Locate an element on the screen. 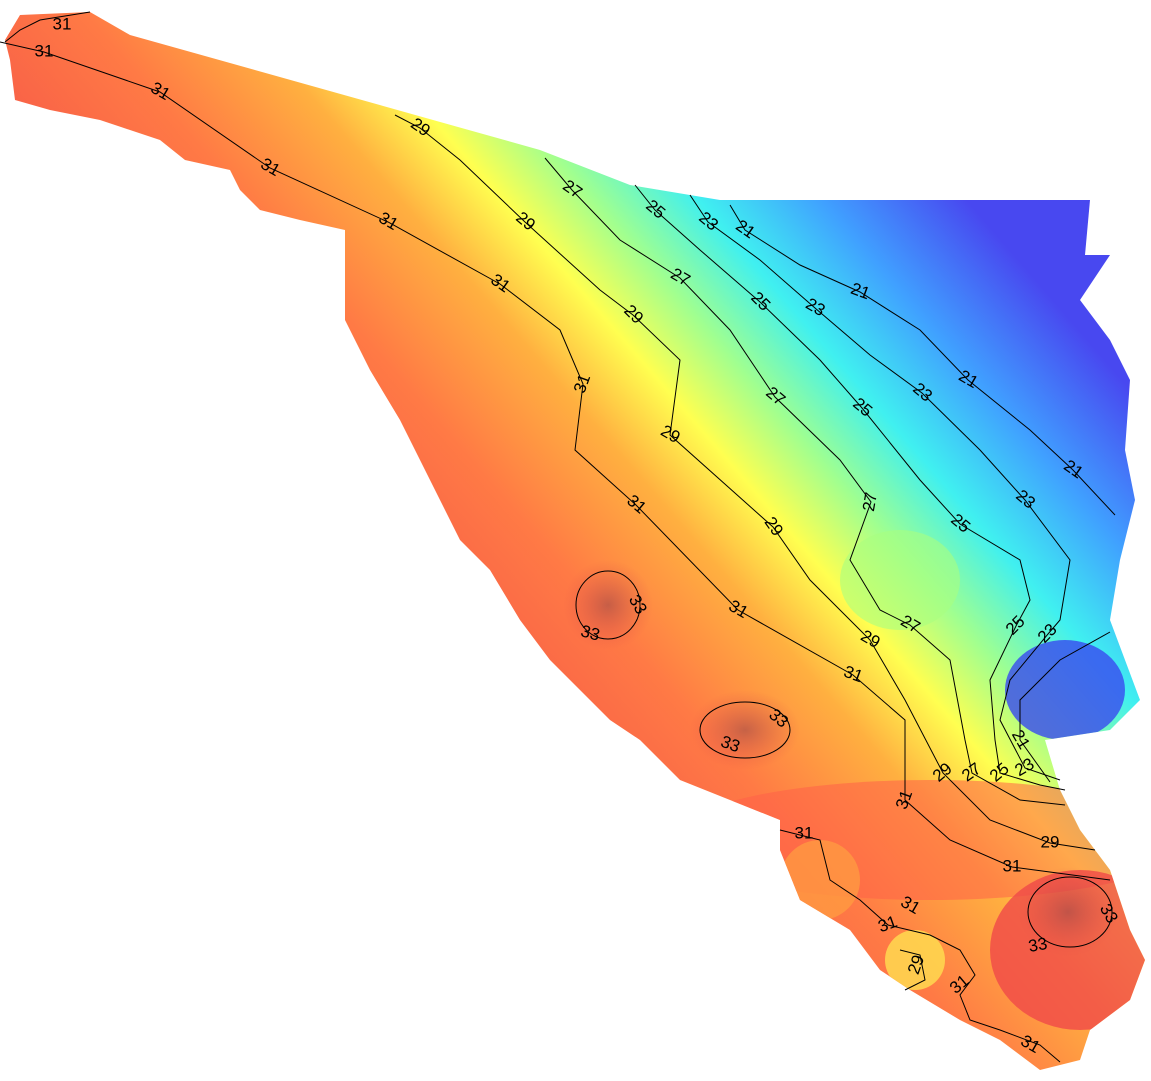 This screenshot has height=1081, width=1151. contour-label: 27 is located at coordinates (870, 502).